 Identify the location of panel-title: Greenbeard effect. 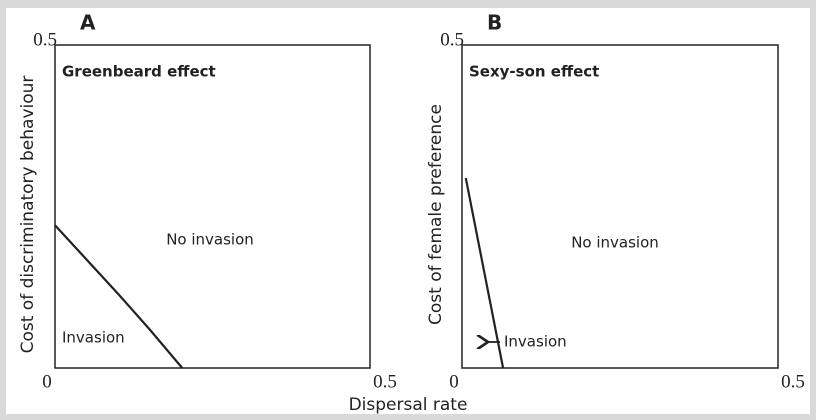
(139, 72).